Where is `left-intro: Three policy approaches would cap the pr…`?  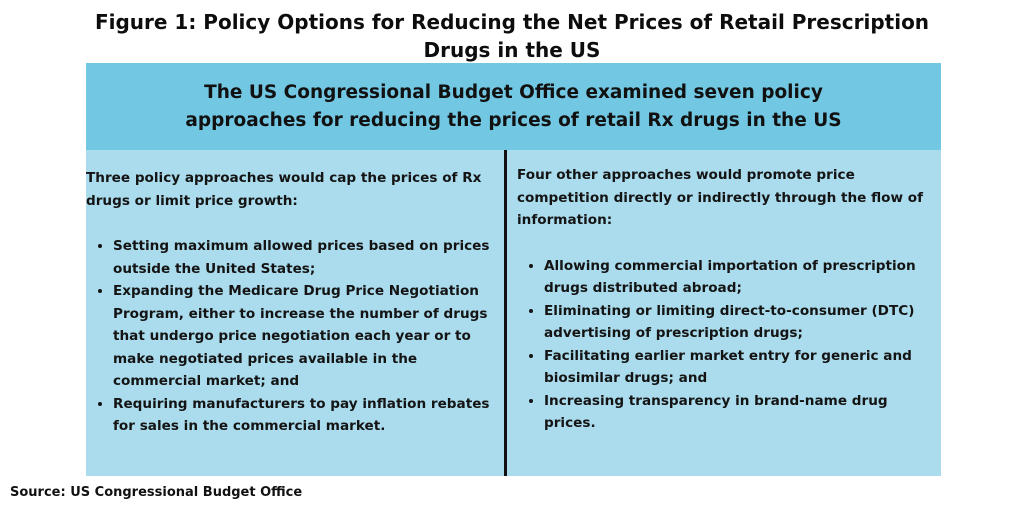
left-intro: Three policy approaches would cap the pr… is located at coordinates (284, 189).